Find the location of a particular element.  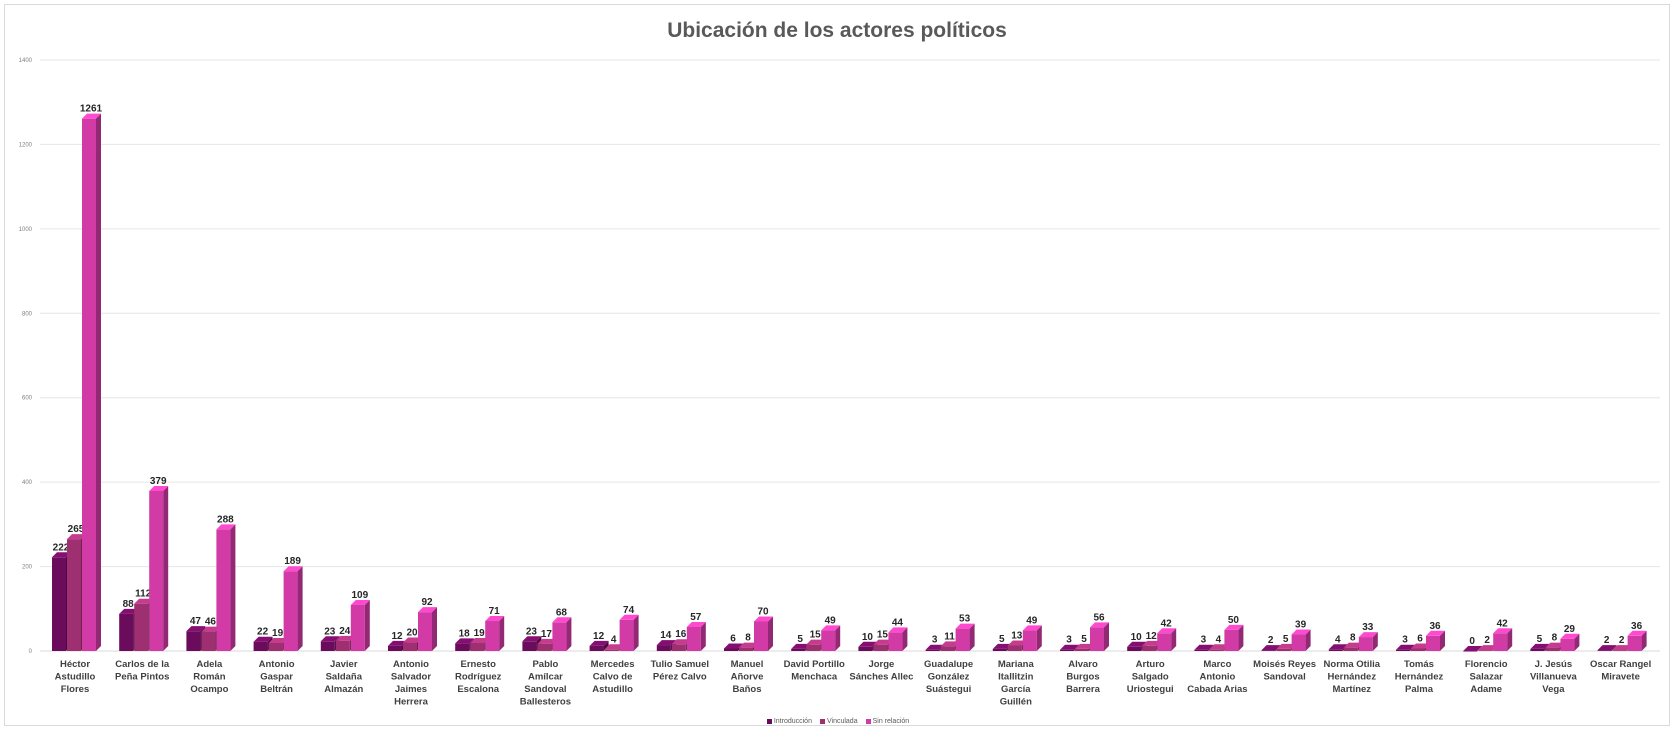

x-tick-label: Adela is located at coordinates (209, 664).